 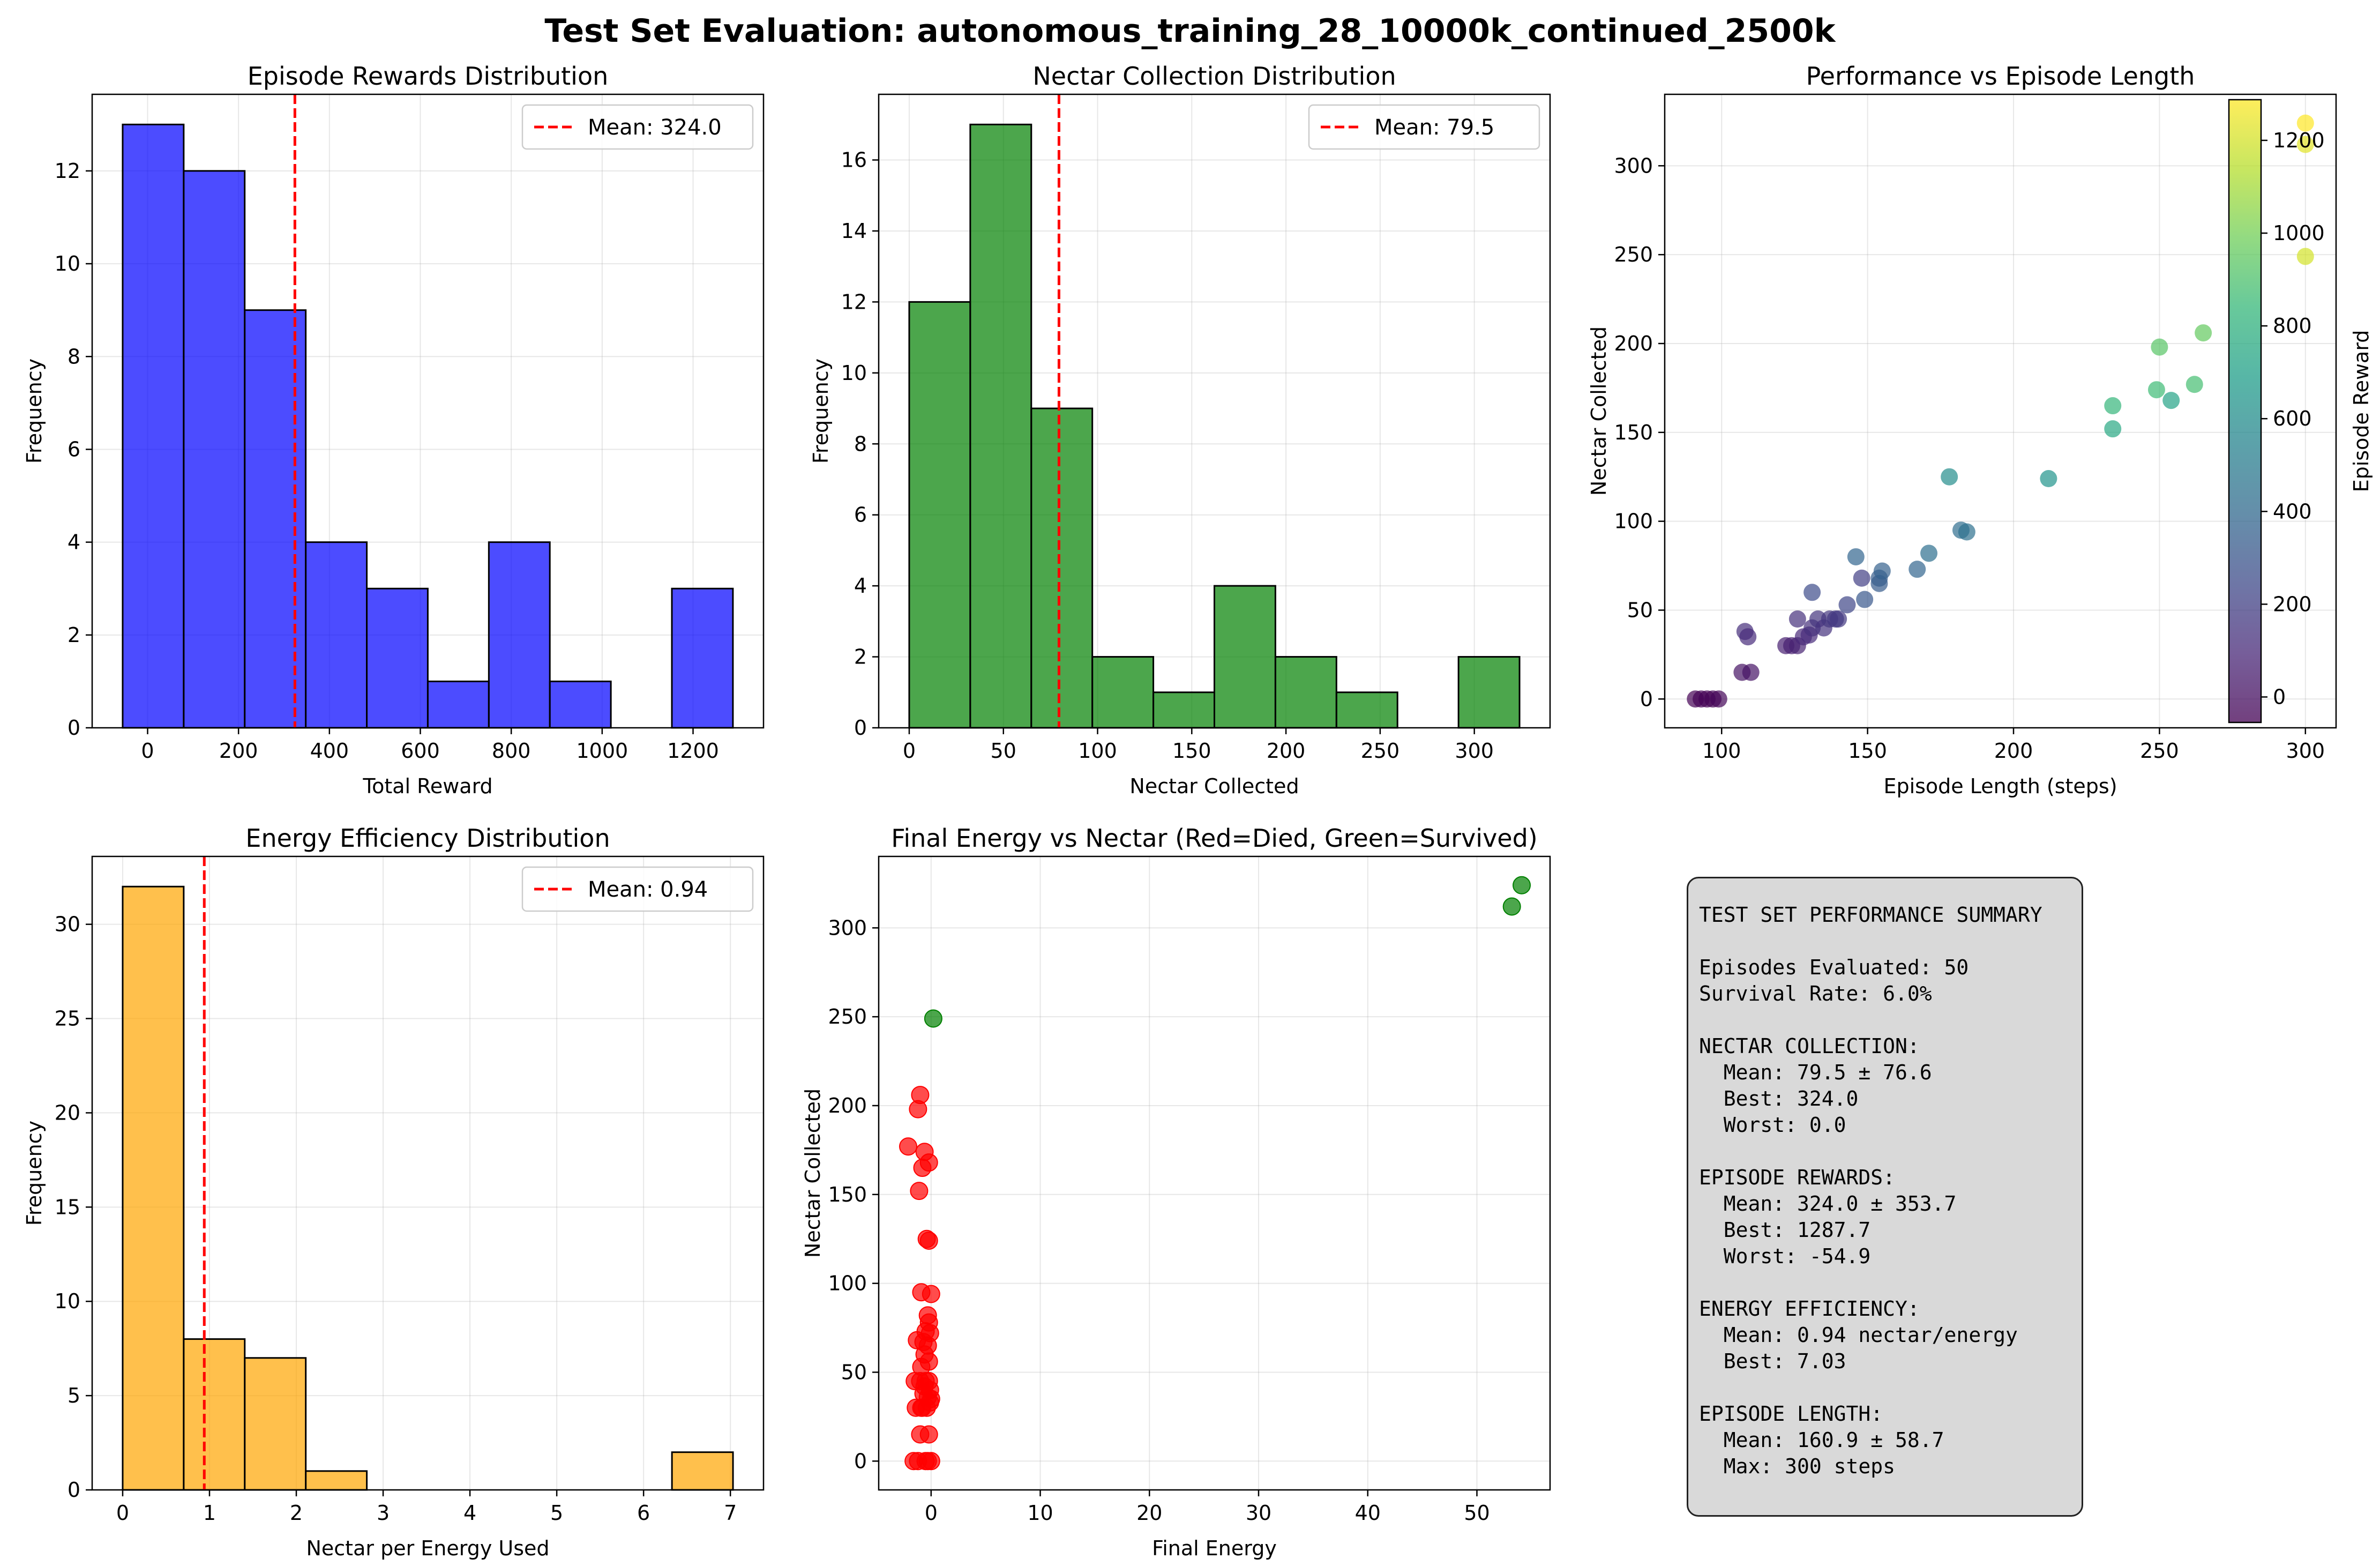 I want to click on y-tick-label: 4, so click(x=74, y=542).